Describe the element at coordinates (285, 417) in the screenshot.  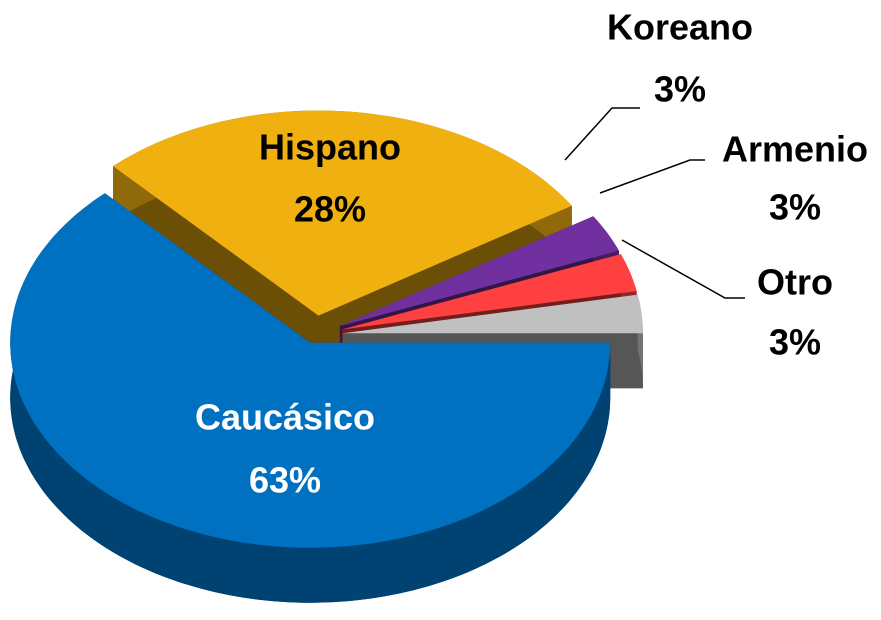
I see `category-label: Caucásico` at that location.